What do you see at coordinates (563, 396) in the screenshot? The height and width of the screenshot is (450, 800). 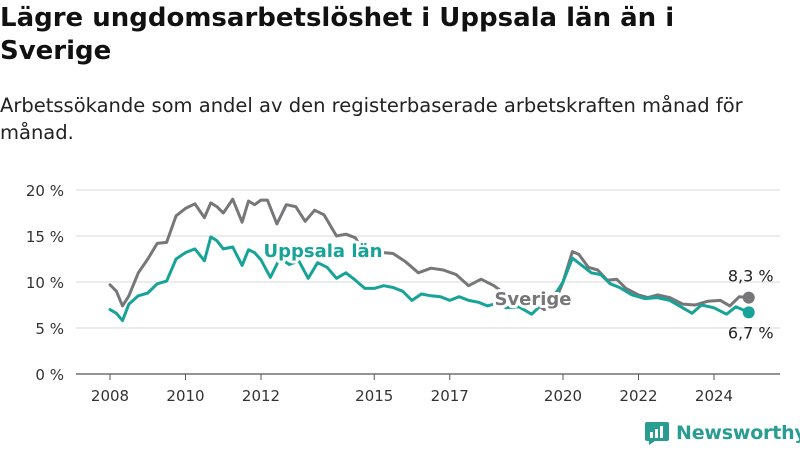 I see `x-tick-label: 2020` at bounding box center [563, 396].